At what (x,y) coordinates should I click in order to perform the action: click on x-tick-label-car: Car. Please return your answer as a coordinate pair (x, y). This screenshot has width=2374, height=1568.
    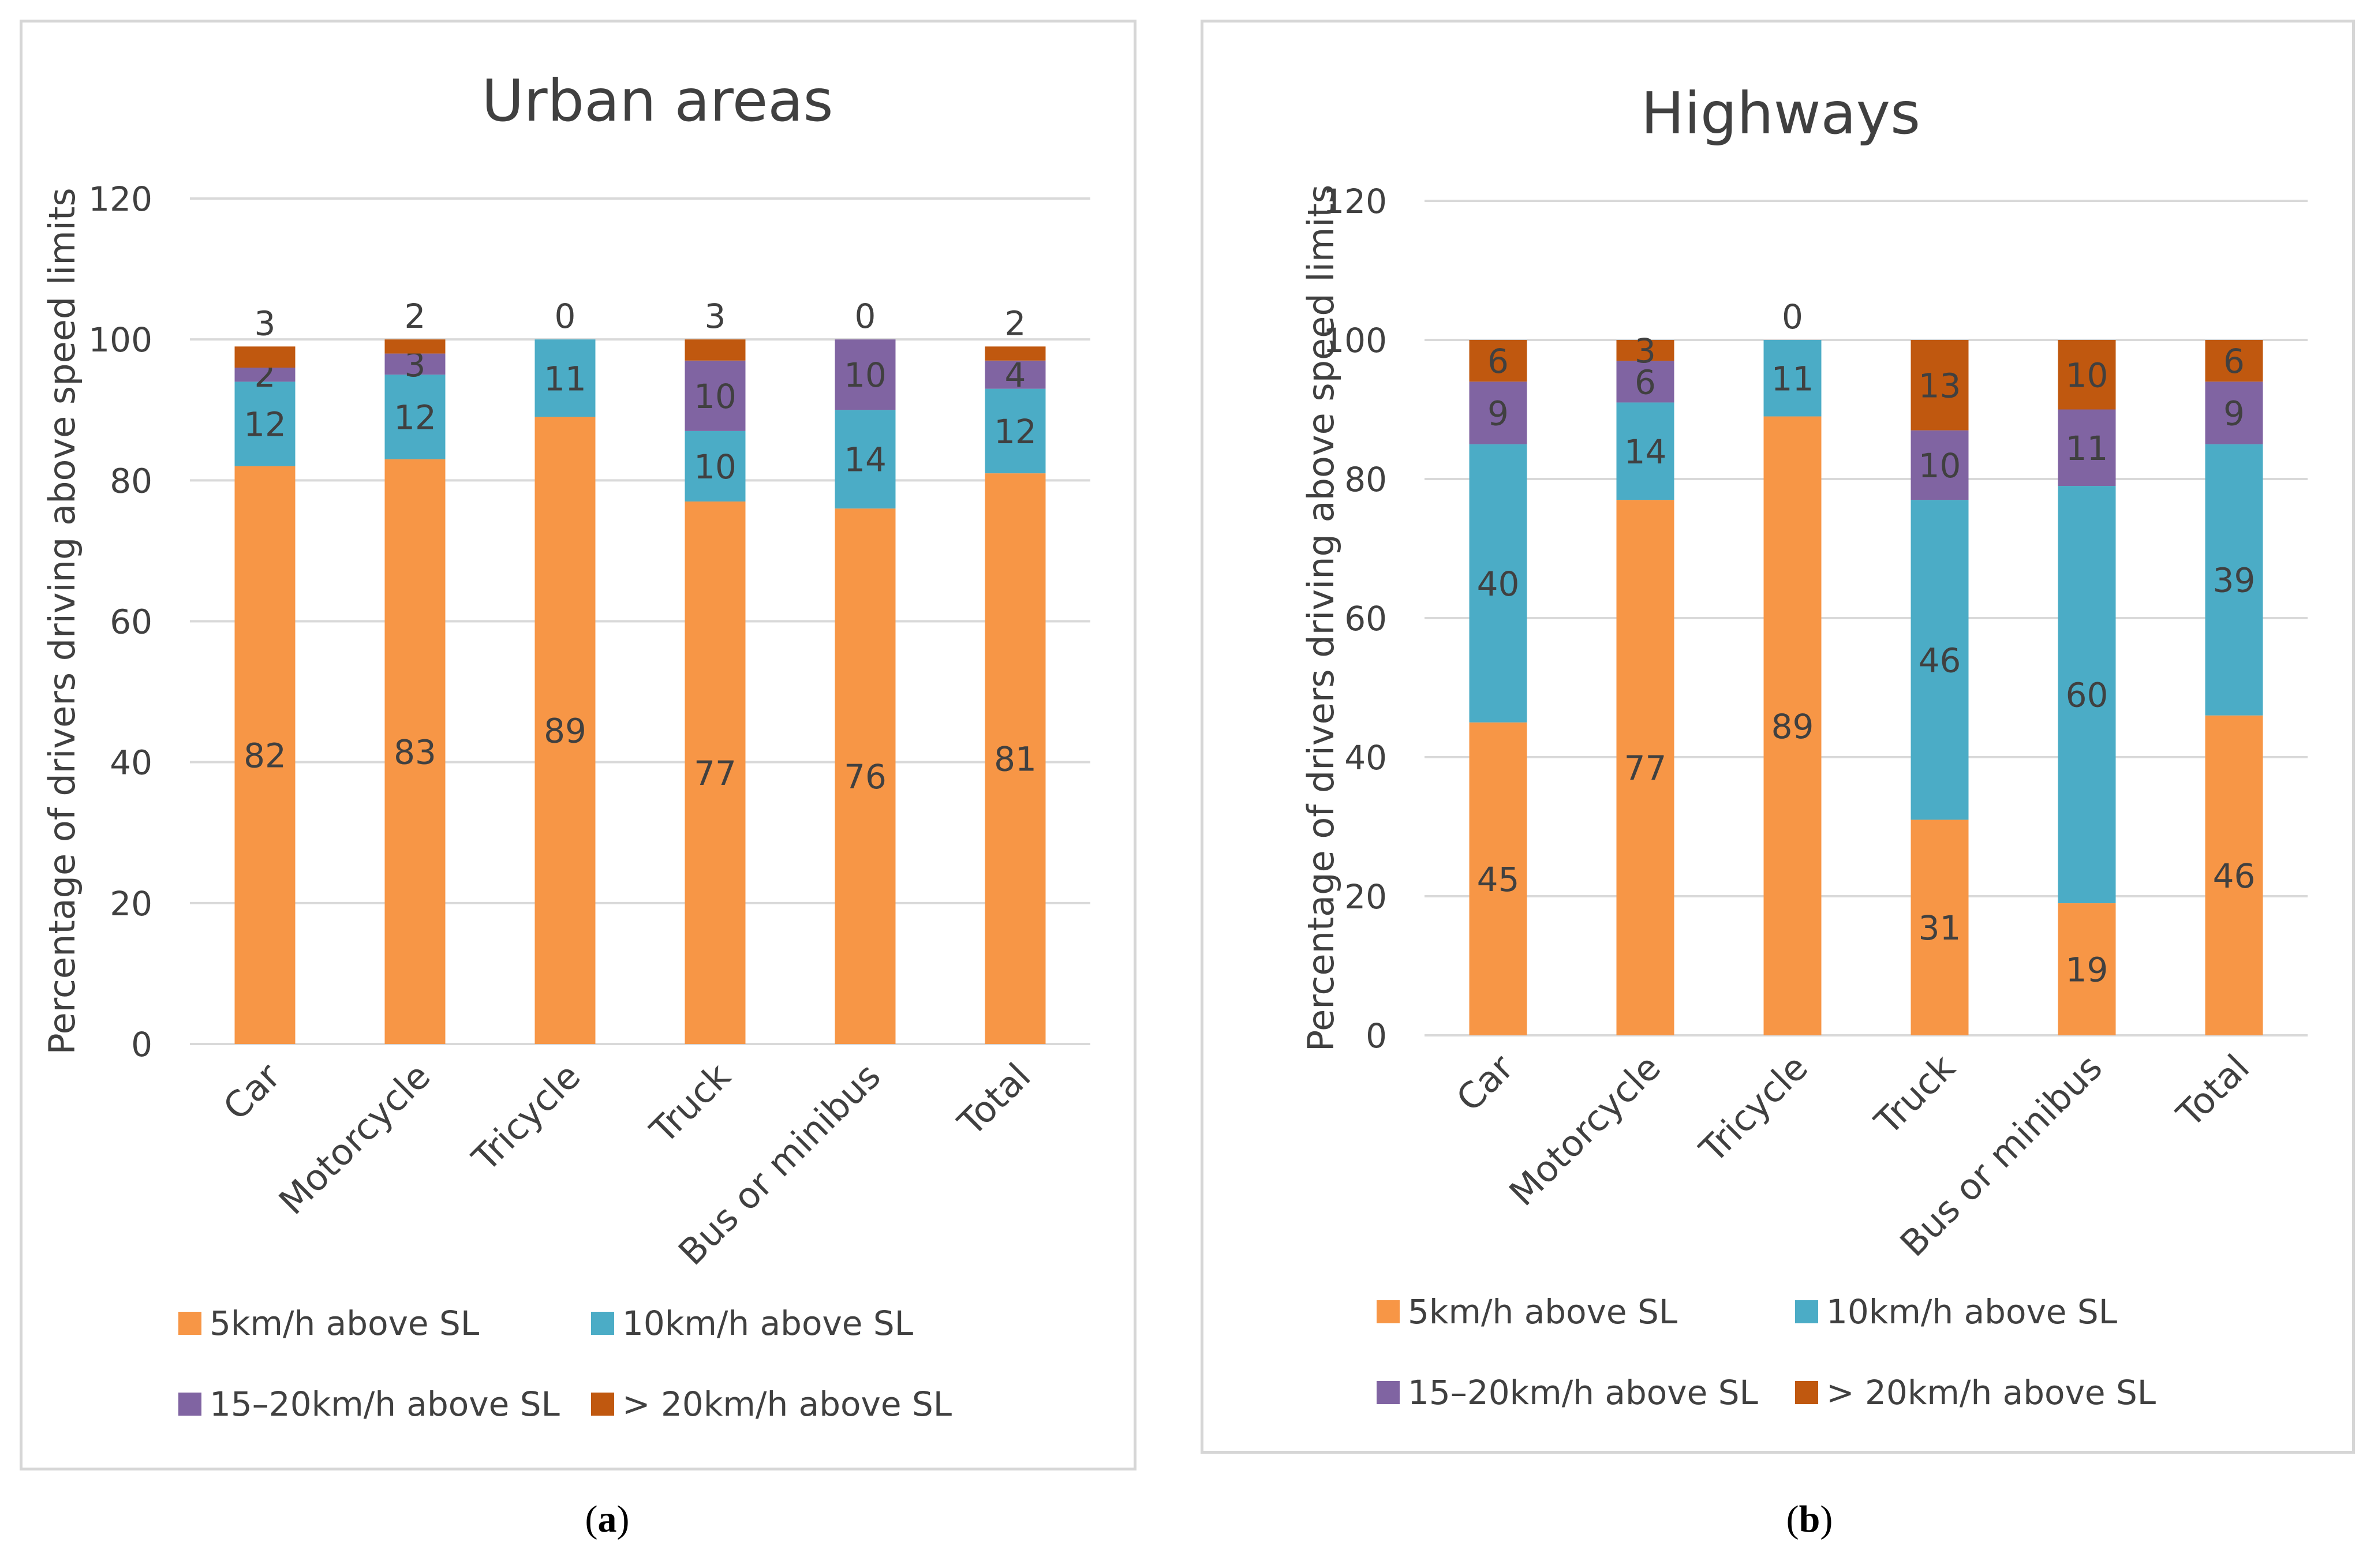
    Looking at the image, I should click on (1484, 1083).